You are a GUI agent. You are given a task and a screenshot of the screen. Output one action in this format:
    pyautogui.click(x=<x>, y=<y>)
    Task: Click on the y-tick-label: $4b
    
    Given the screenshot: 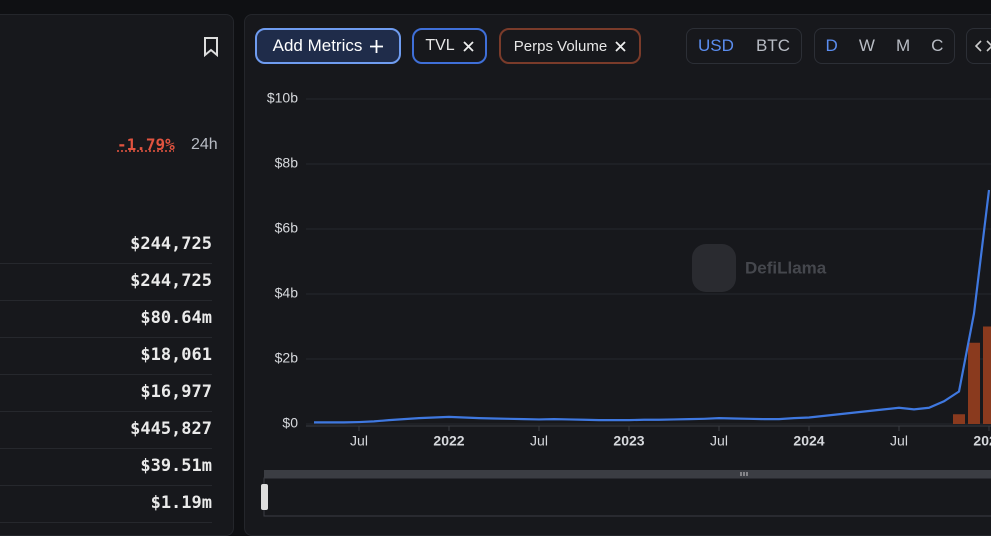 What is the action you would take?
    pyautogui.click(x=287, y=293)
    